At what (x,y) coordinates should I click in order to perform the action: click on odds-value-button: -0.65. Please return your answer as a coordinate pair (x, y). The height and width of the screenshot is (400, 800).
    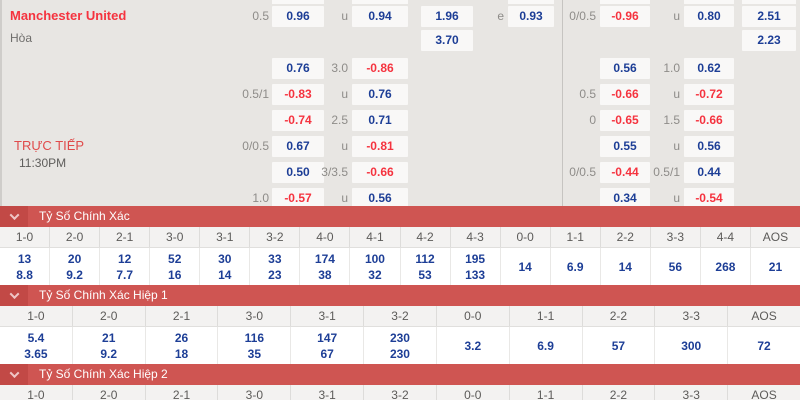
    Looking at the image, I should click on (625, 120).